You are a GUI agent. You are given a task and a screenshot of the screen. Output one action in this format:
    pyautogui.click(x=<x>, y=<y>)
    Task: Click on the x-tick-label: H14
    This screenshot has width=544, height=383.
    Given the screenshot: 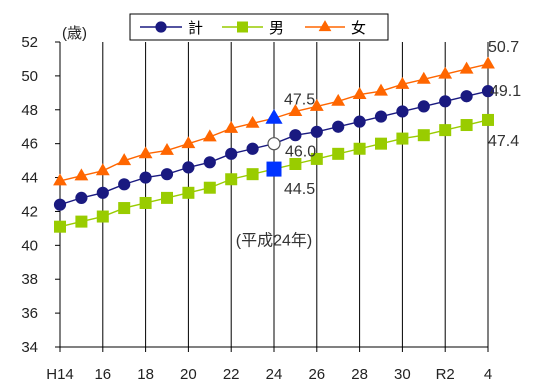 What is the action you would take?
    pyautogui.click(x=60, y=374)
    